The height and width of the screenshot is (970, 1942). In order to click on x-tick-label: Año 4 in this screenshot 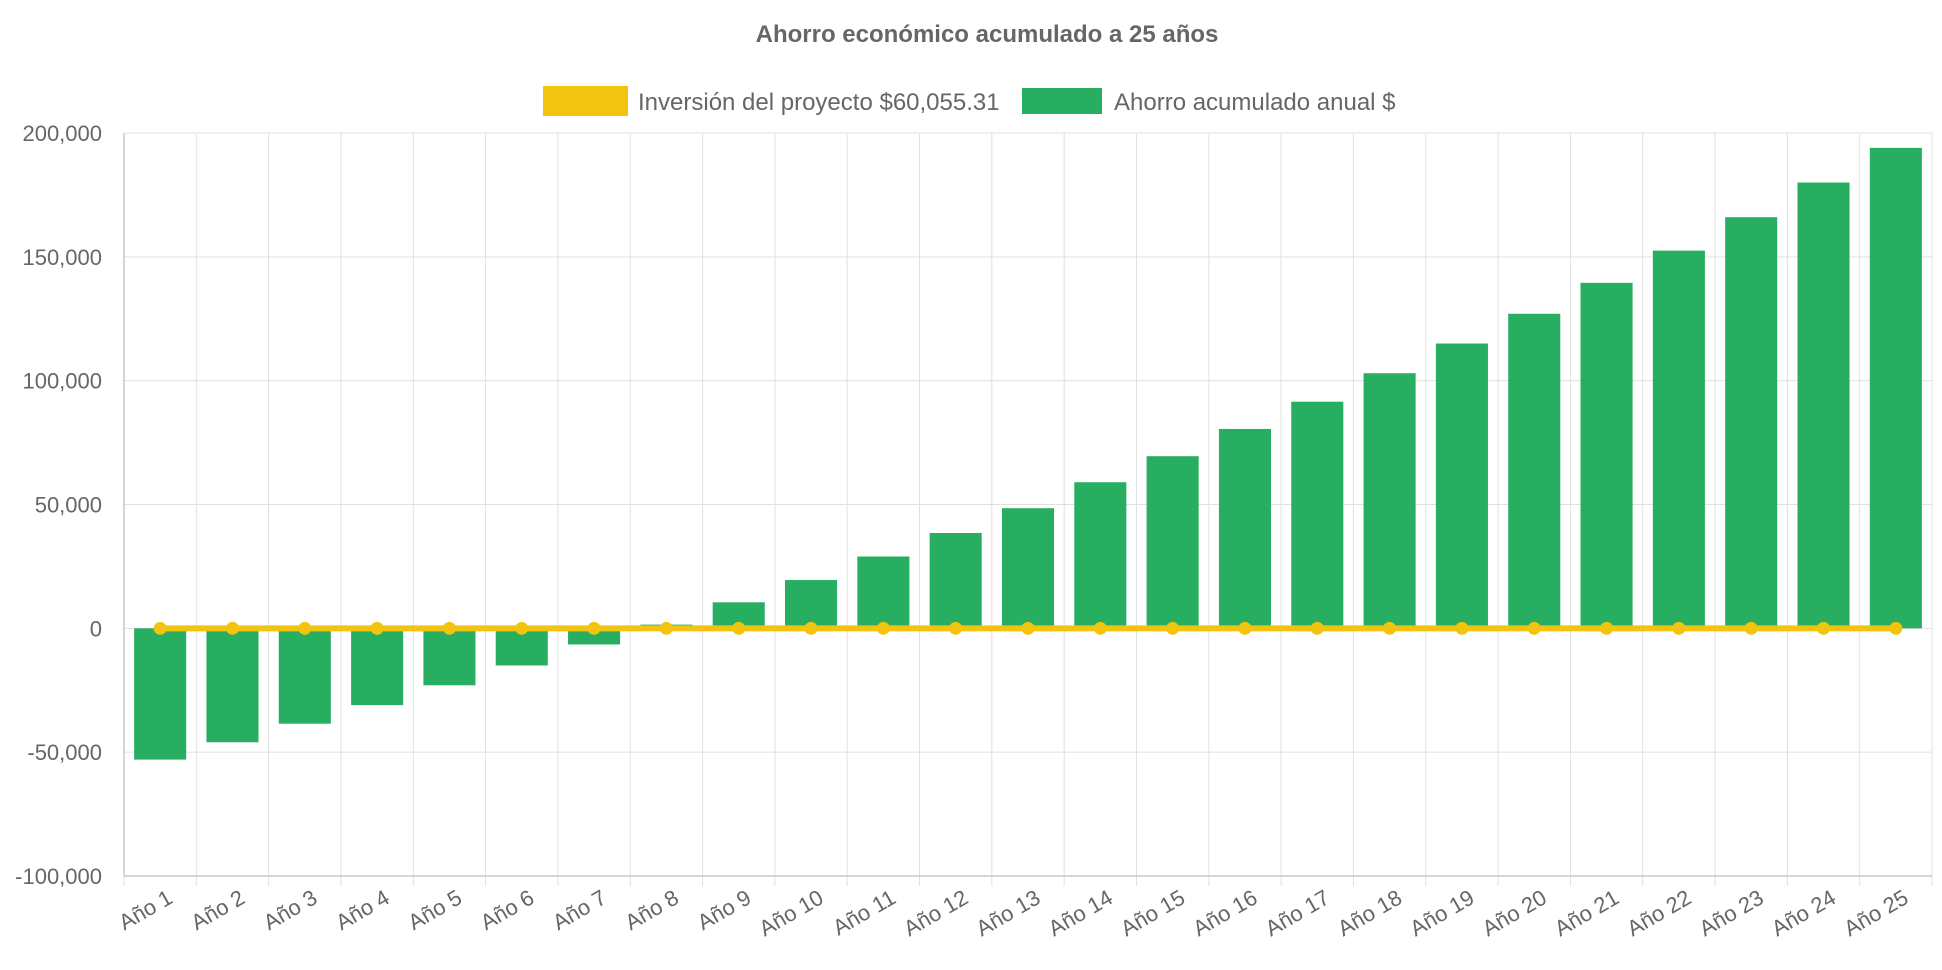, I will do `click(362, 910)`.